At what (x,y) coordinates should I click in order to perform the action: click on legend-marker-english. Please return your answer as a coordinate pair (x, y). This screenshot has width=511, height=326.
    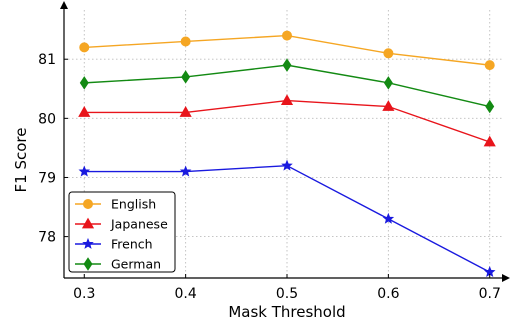
    Looking at the image, I should click on (88, 203).